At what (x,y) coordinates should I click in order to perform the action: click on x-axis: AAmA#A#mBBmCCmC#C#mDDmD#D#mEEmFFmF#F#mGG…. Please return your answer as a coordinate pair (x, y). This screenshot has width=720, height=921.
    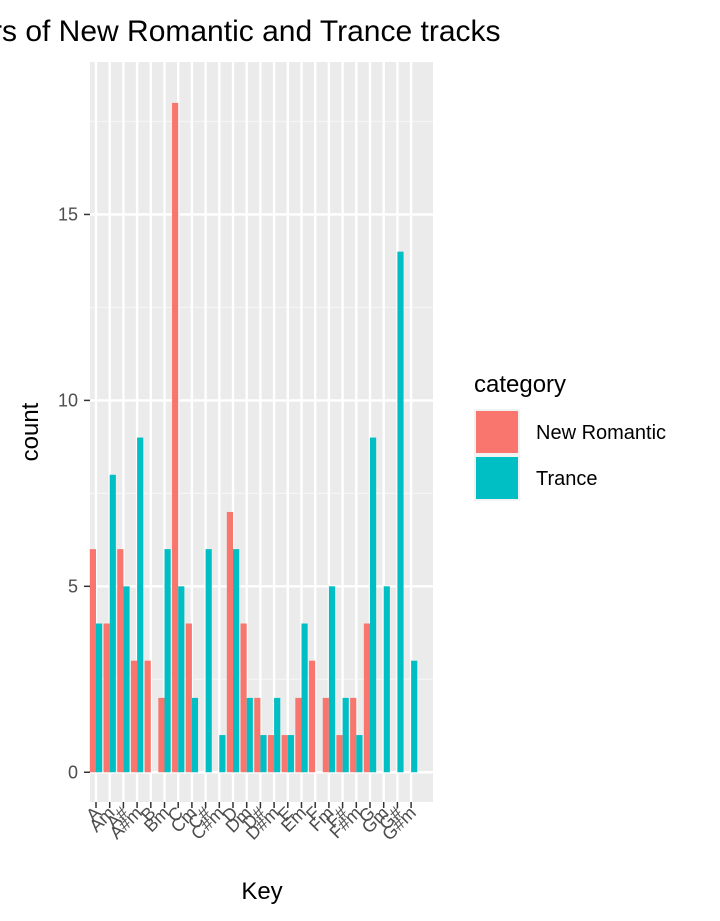
    Looking at the image, I should click on (251, 823).